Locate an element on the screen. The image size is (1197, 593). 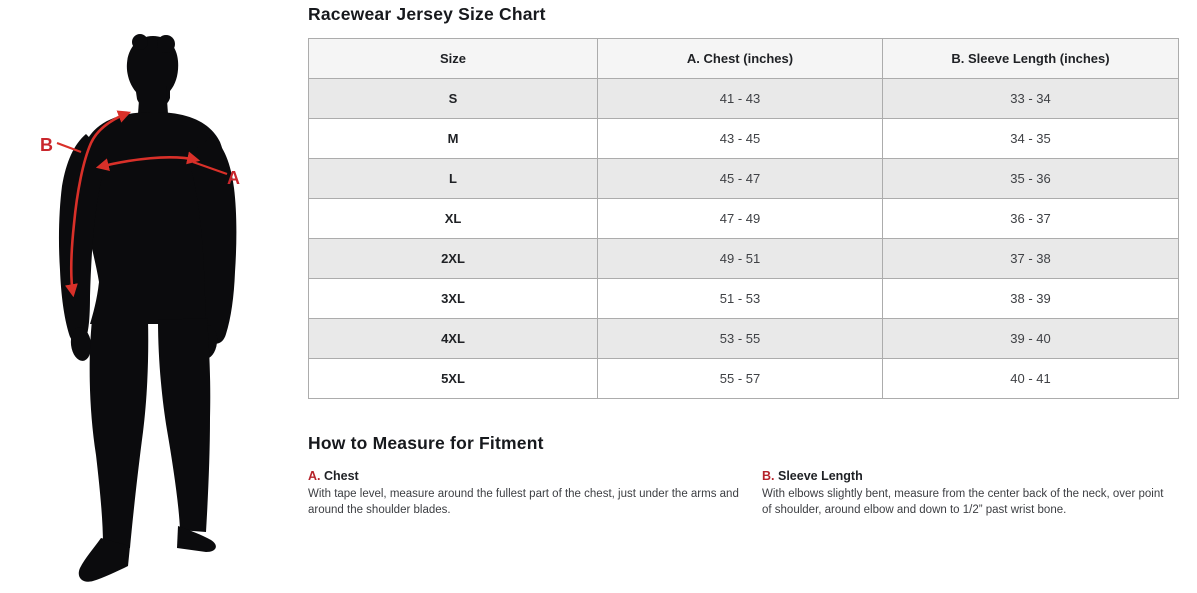
table-row: 2XL 49 - 51 37 - 38 is located at coordinates (743, 258).